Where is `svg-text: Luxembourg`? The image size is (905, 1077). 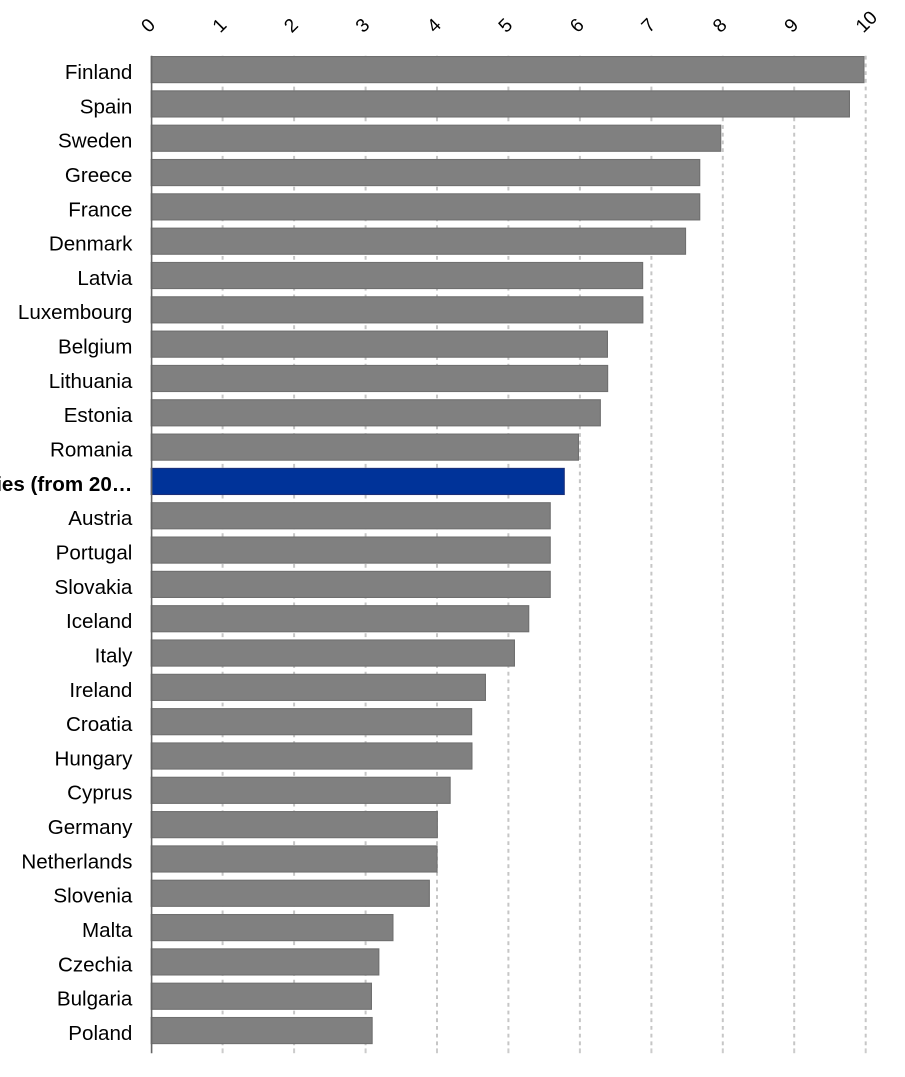 svg-text: Luxembourg is located at coordinates (75, 312).